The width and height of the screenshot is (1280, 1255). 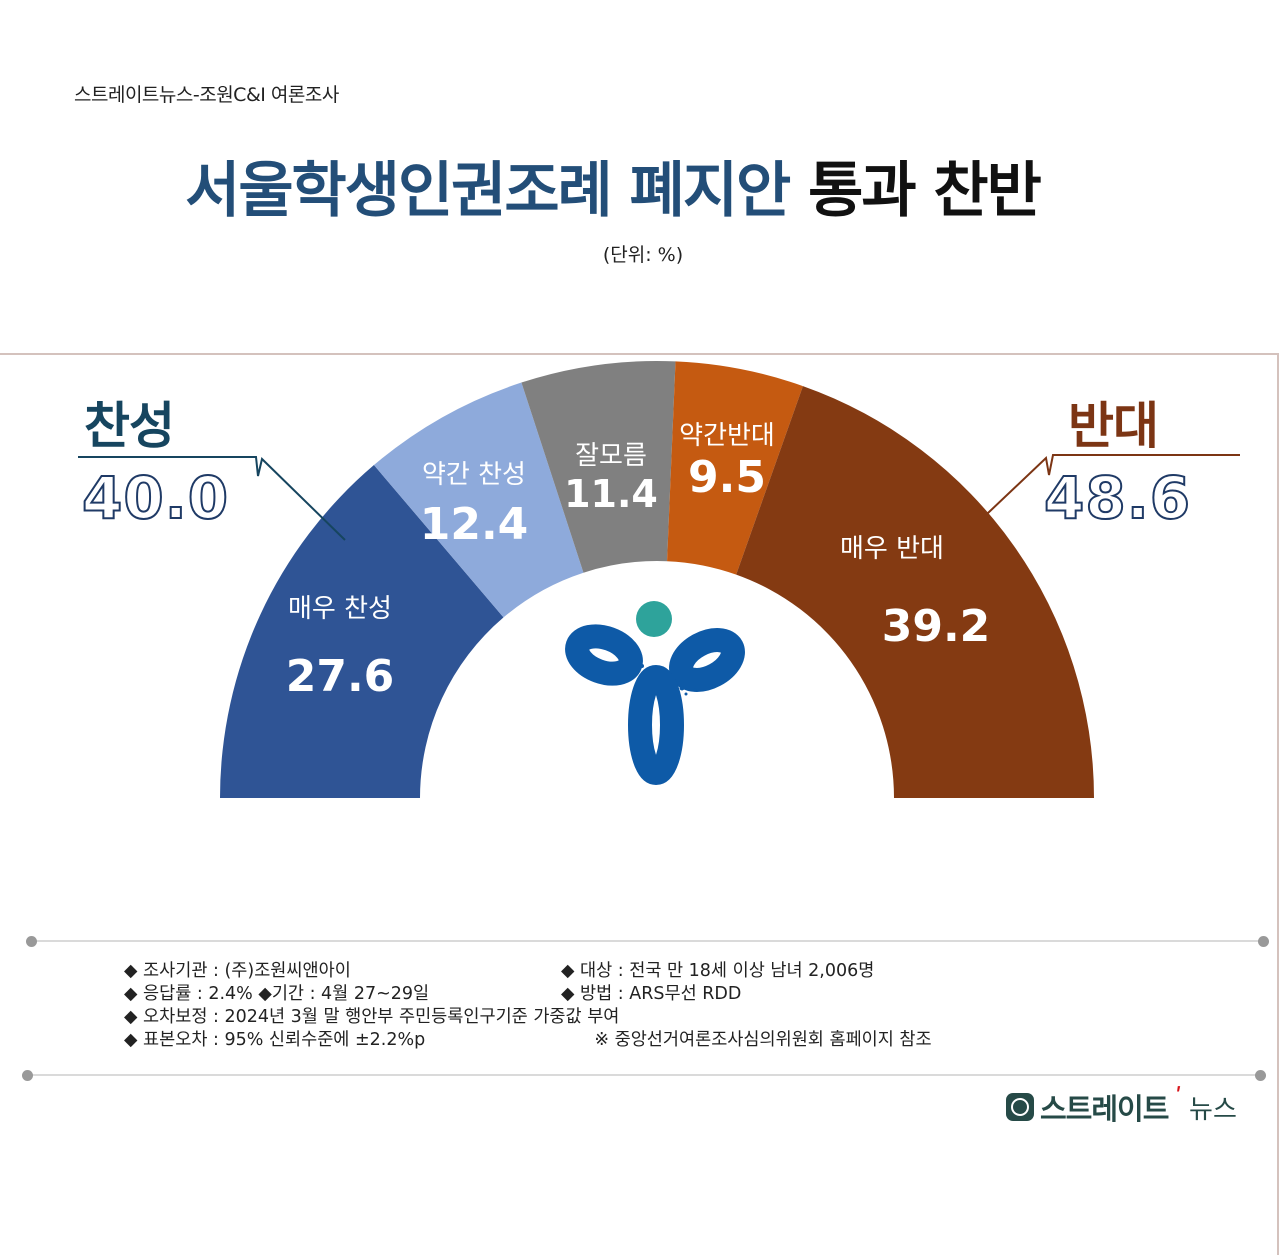 What do you see at coordinates (648, 1075) in the screenshot?
I see `footer-bottom-divider` at bounding box center [648, 1075].